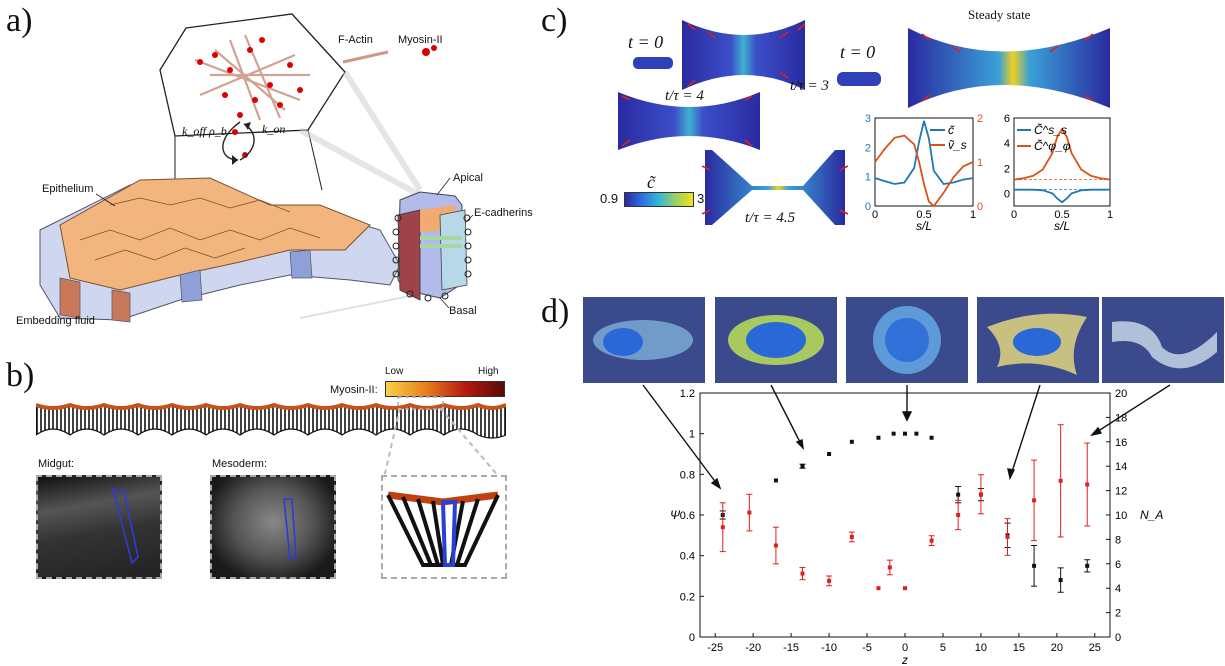 This screenshot has height=666, width=1225. What do you see at coordinates (1118, 589) in the screenshot?
I see `y-right-tick-label: 4` at bounding box center [1118, 589].